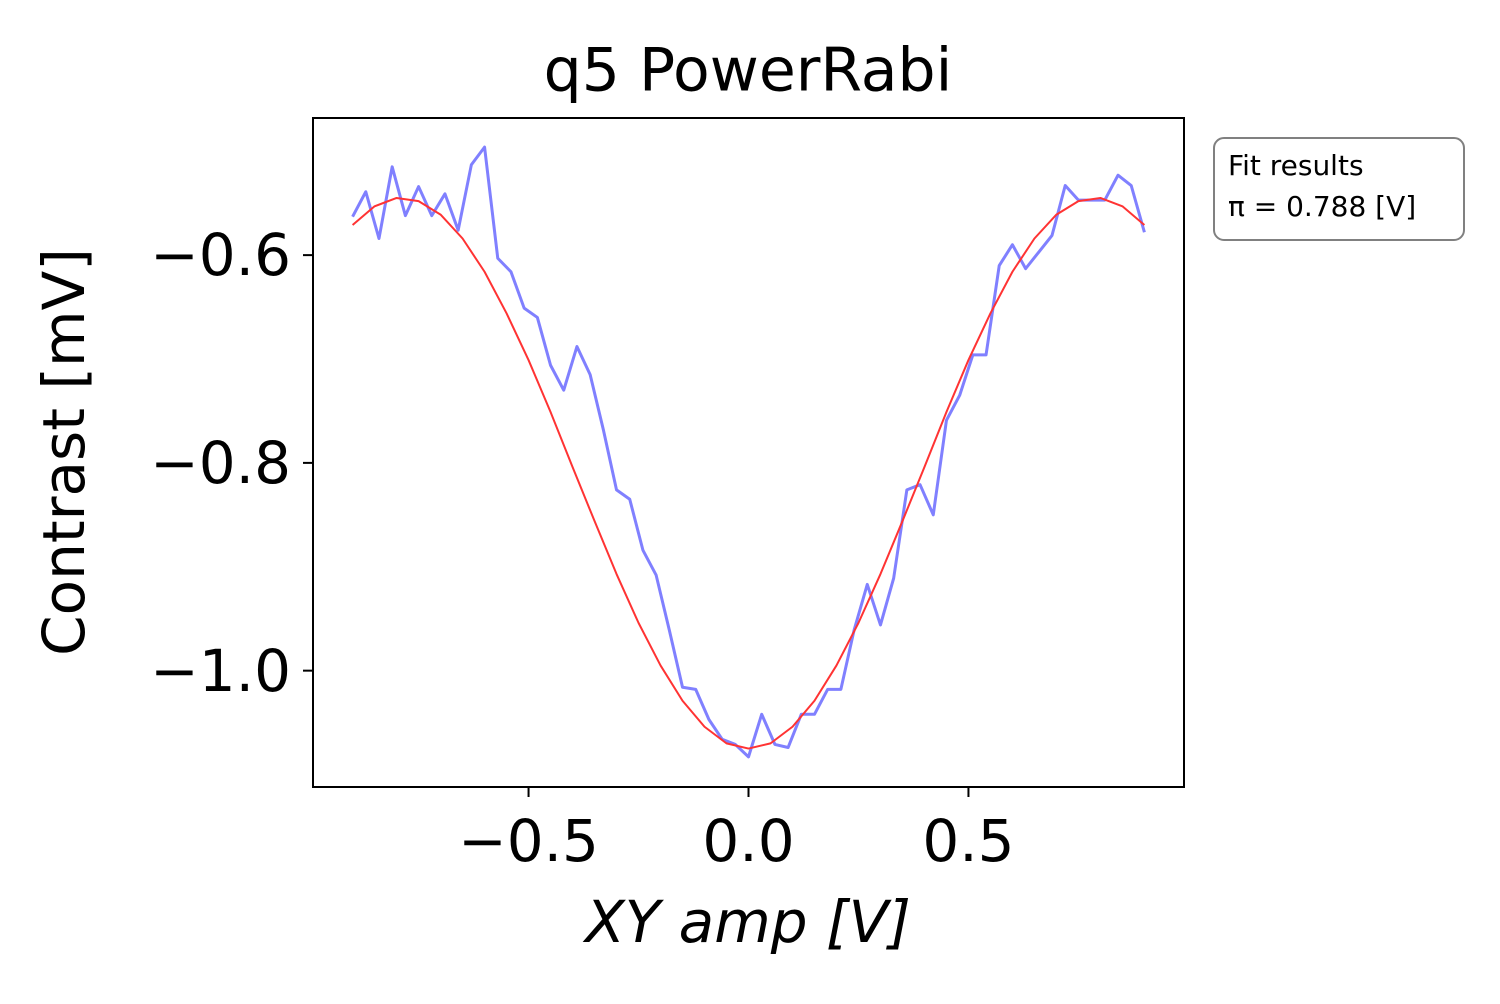  Describe the element at coordinates (748, 71) in the screenshot. I see `chart-title: q5 PowerRabi` at that location.